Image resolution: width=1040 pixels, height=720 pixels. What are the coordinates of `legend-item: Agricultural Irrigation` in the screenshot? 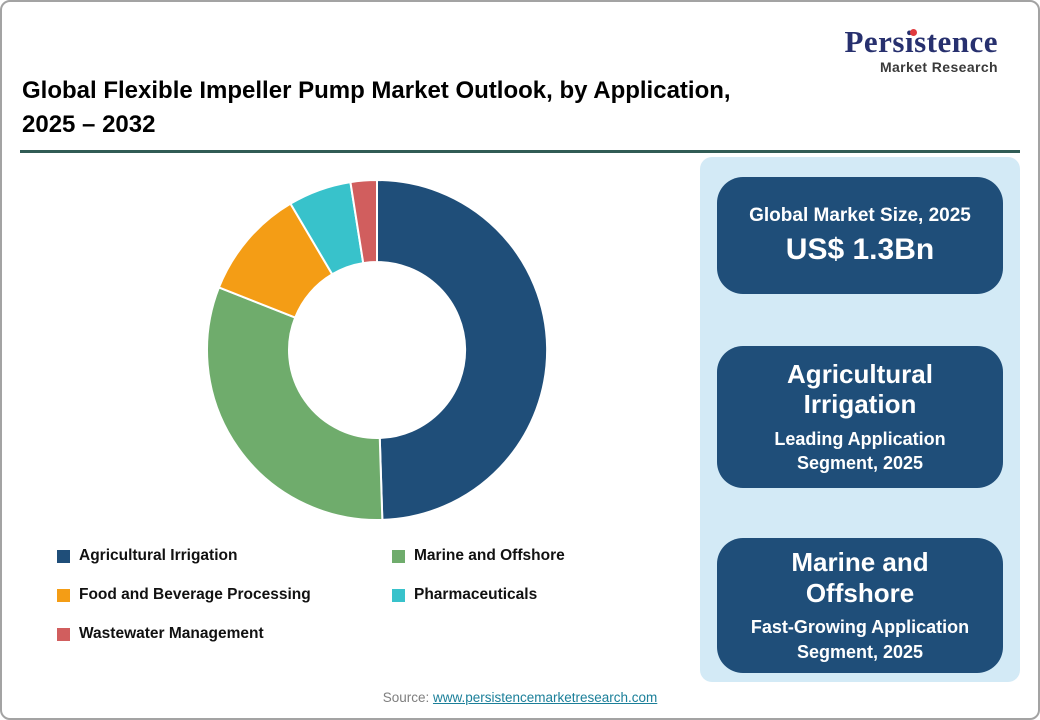 It's located at (224, 556).